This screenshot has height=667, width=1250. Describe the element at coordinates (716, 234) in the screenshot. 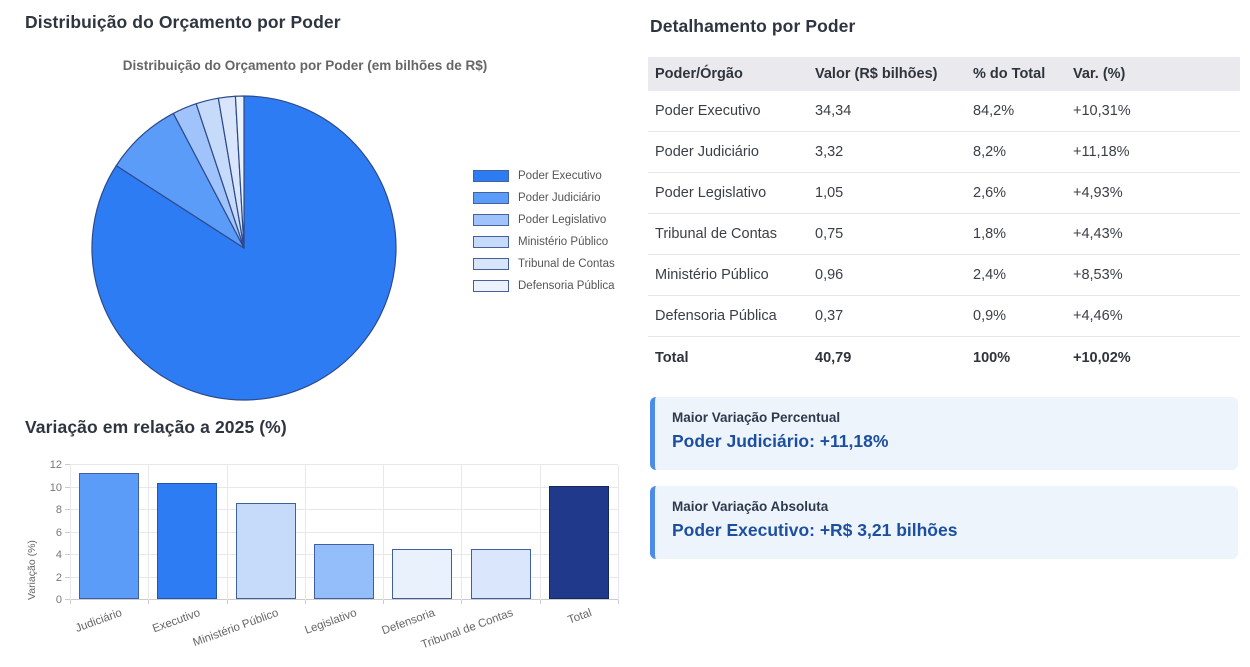

I see `table-cell: Tribunal de Contas` at that location.